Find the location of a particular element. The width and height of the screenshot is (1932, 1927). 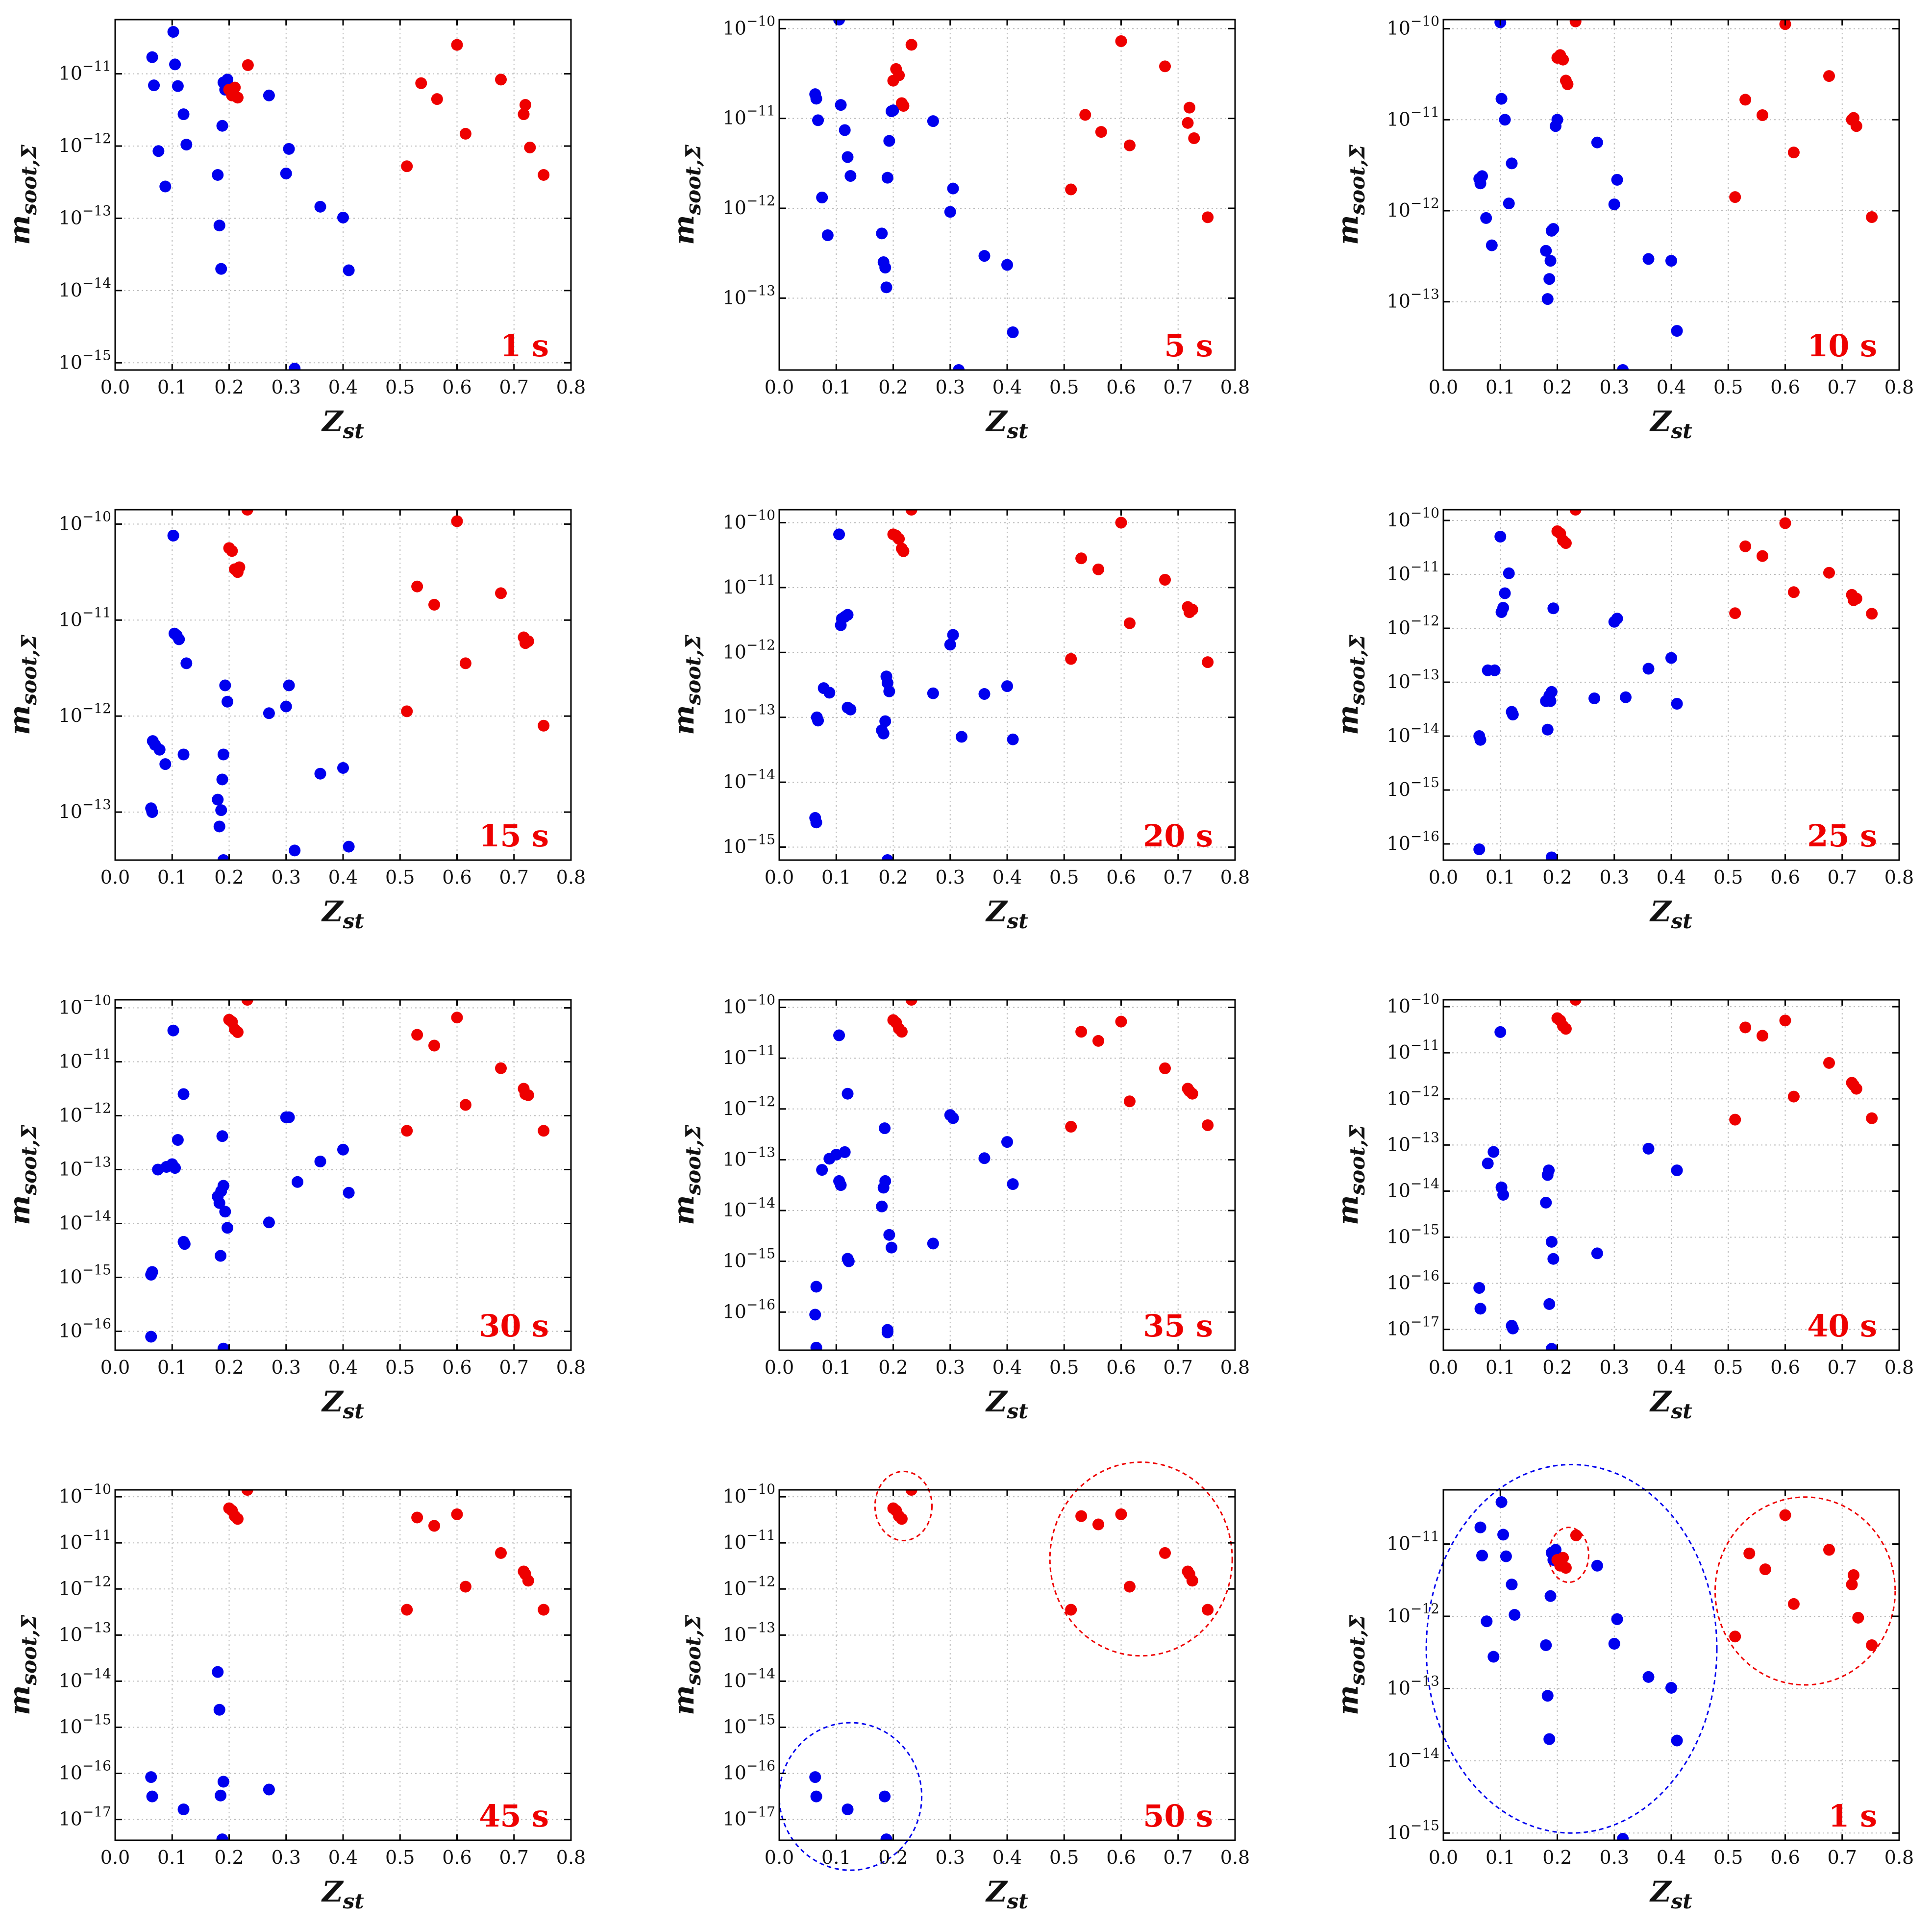

x-tick-label: 0.5 is located at coordinates (400, 387).